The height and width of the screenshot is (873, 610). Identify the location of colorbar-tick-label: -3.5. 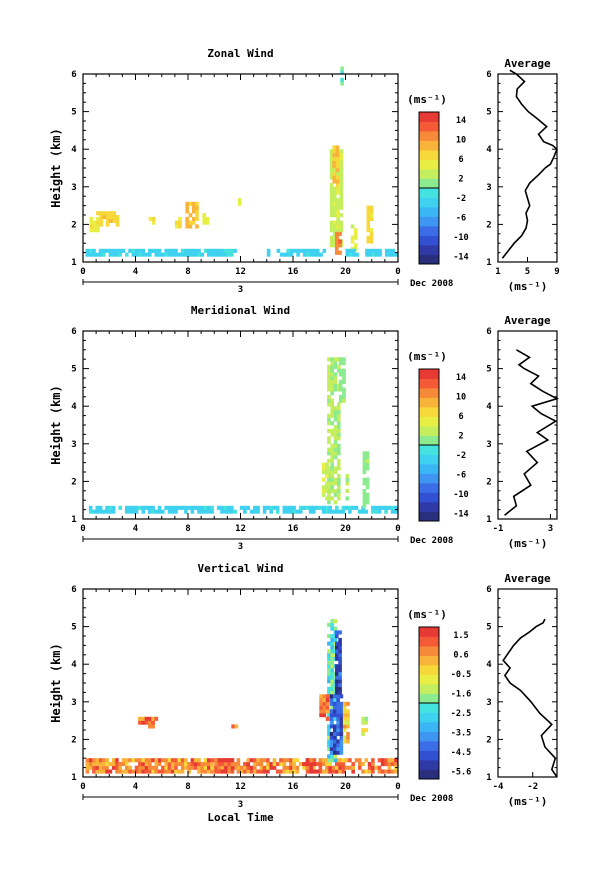
(461, 734).